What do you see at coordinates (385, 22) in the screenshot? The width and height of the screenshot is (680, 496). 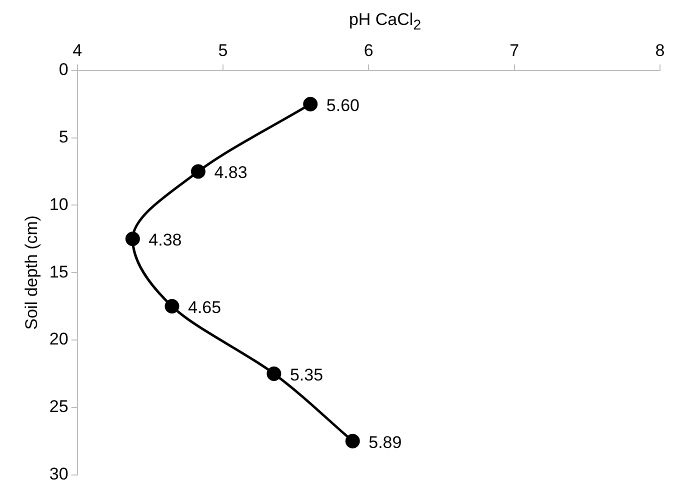 I see `x-axis-title: pH CaCl$_{2}$` at bounding box center [385, 22].